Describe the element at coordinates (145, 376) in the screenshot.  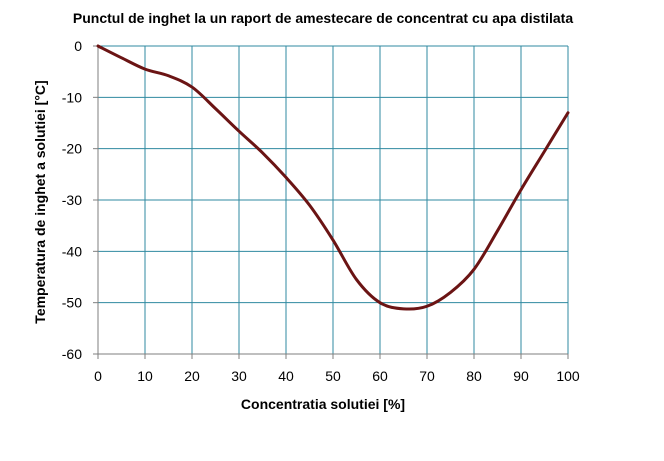
I see `x-tick-label: 10` at that location.